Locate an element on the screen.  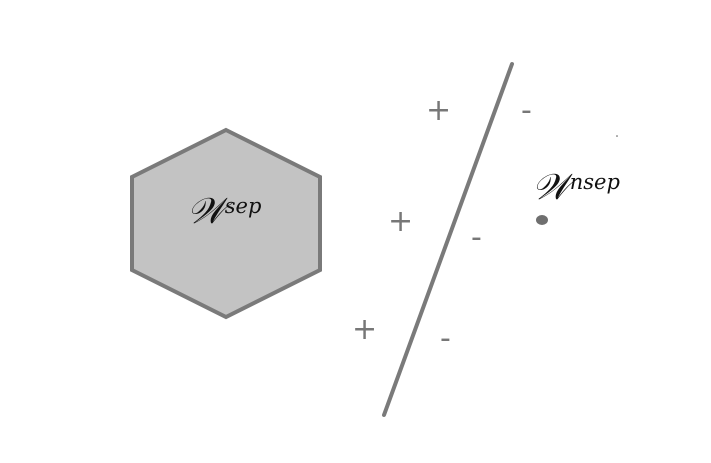
separable-set-hexagon is located at coordinates (226, 223).